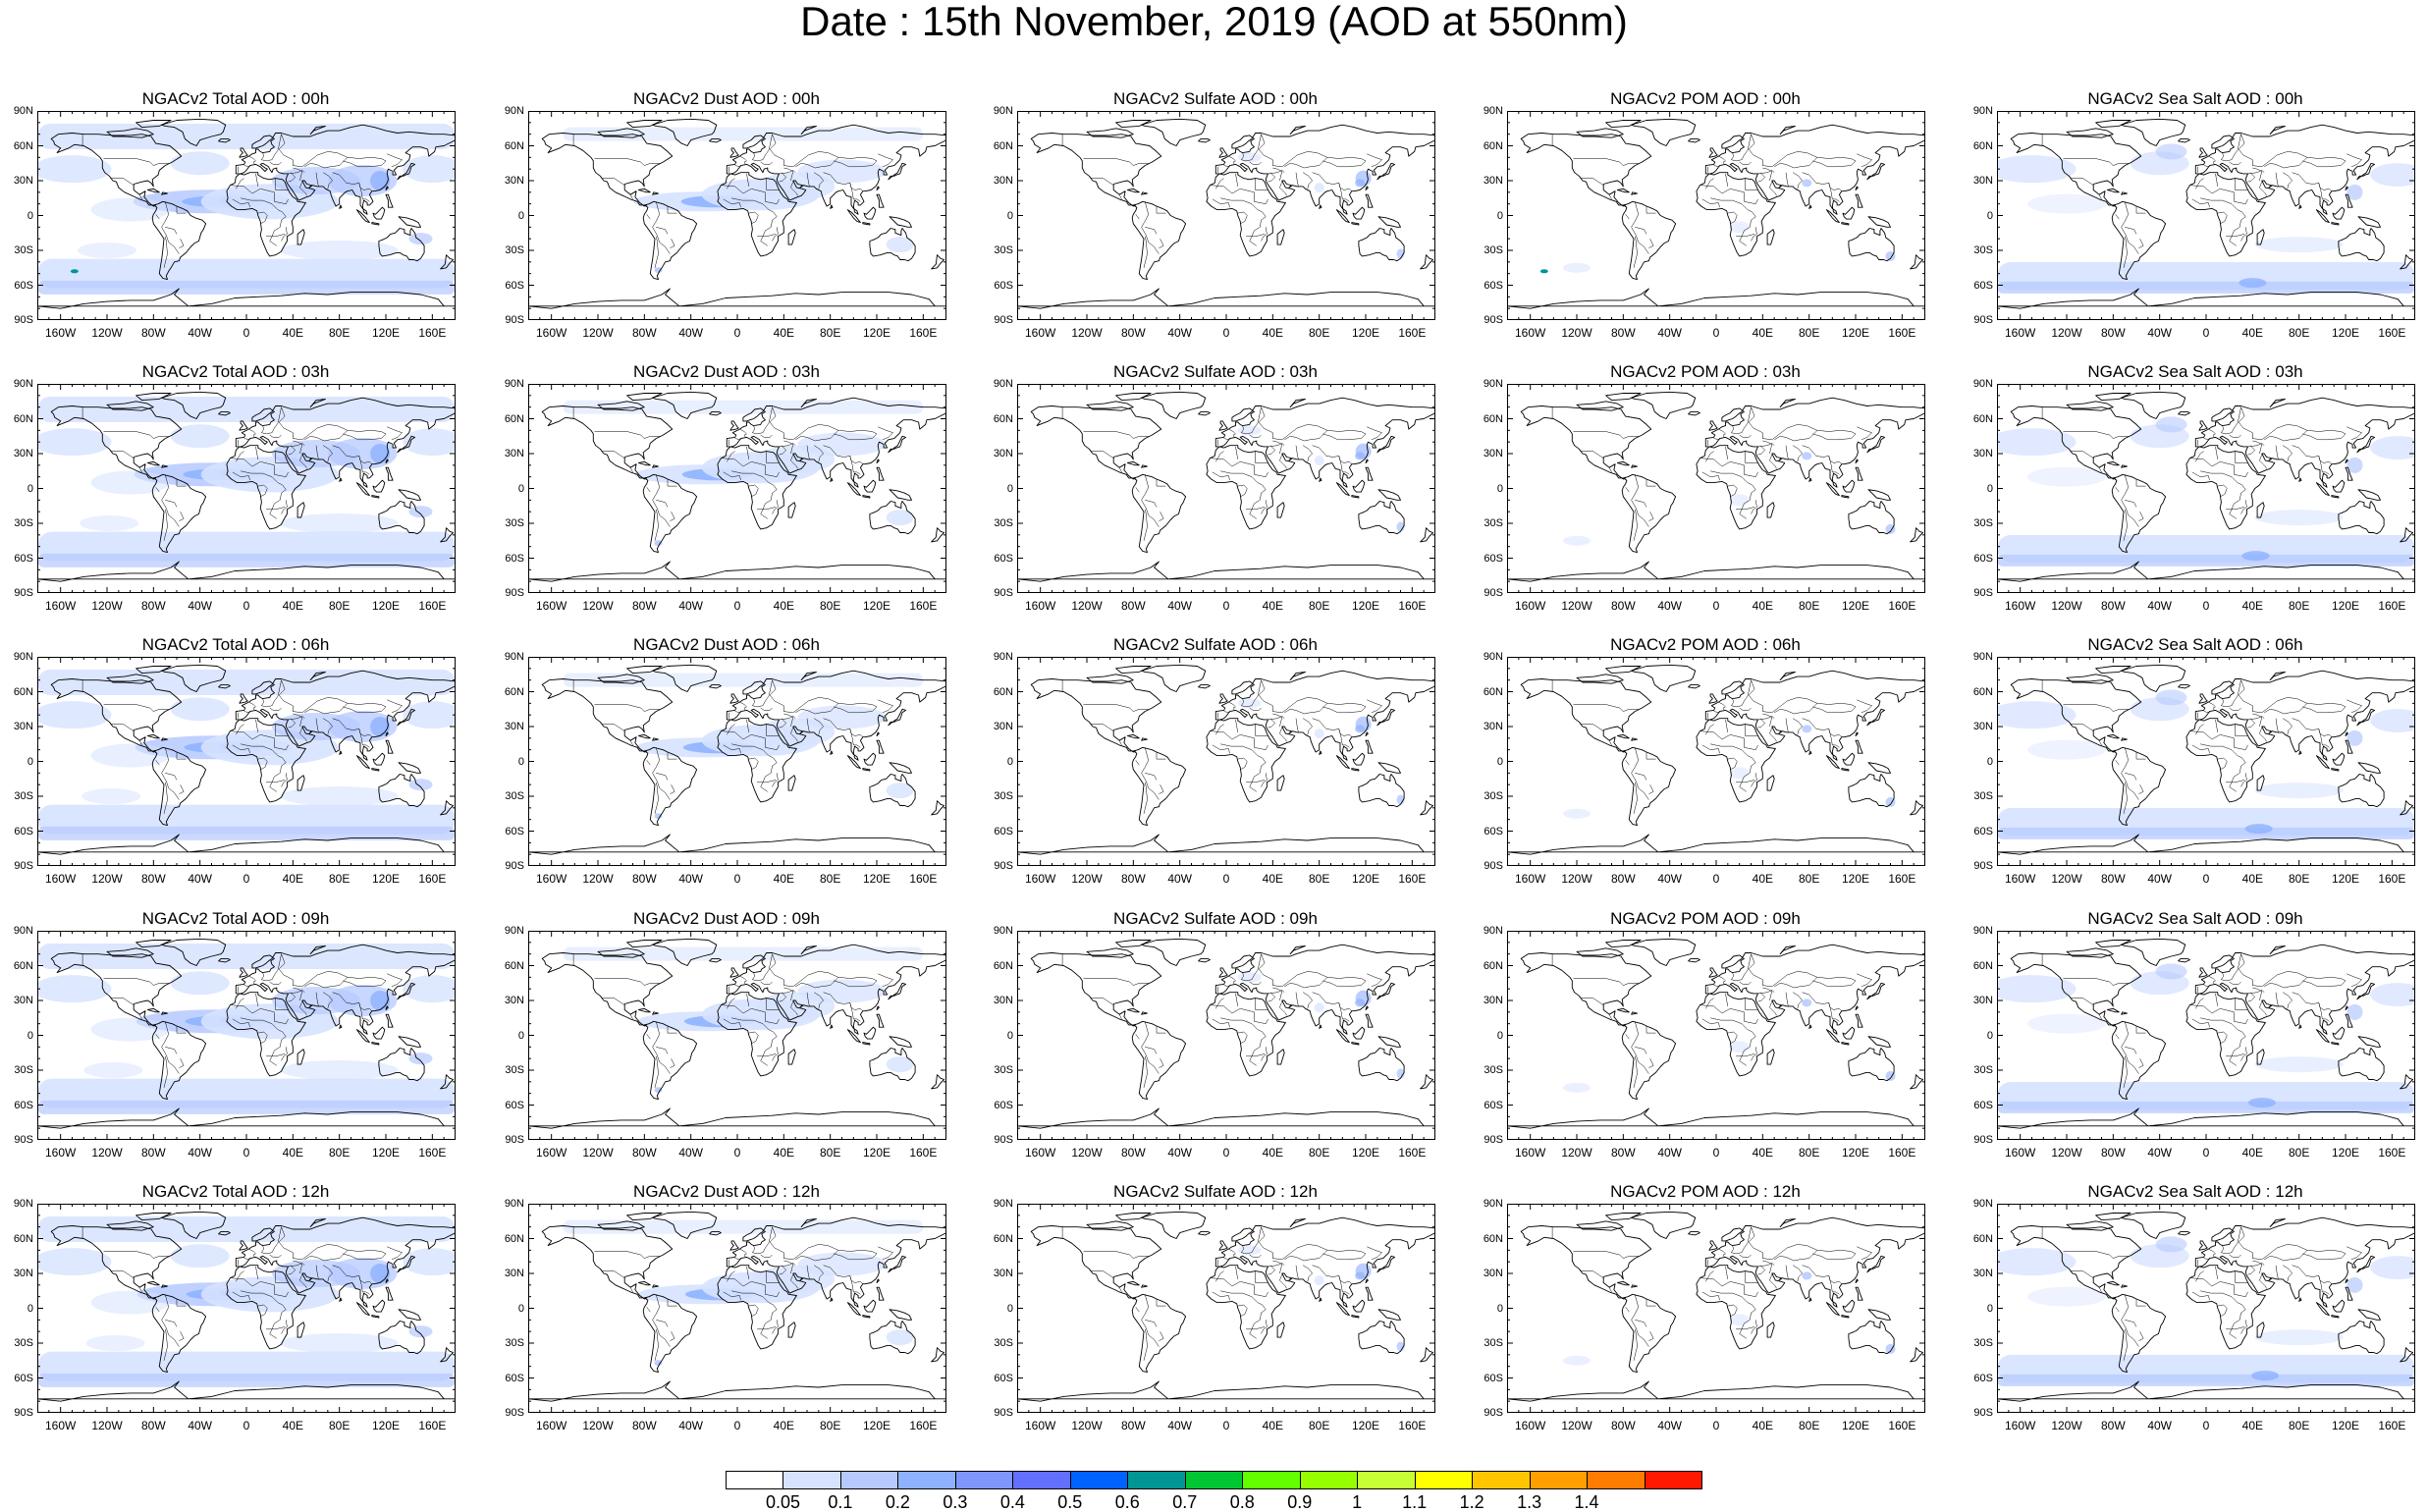 Image resolution: width=2428 pixels, height=1512 pixels. What do you see at coordinates (1472, 1502) in the screenshot?
I see `colorbar-label: 1.2` at bounding box center [1472, 1502].